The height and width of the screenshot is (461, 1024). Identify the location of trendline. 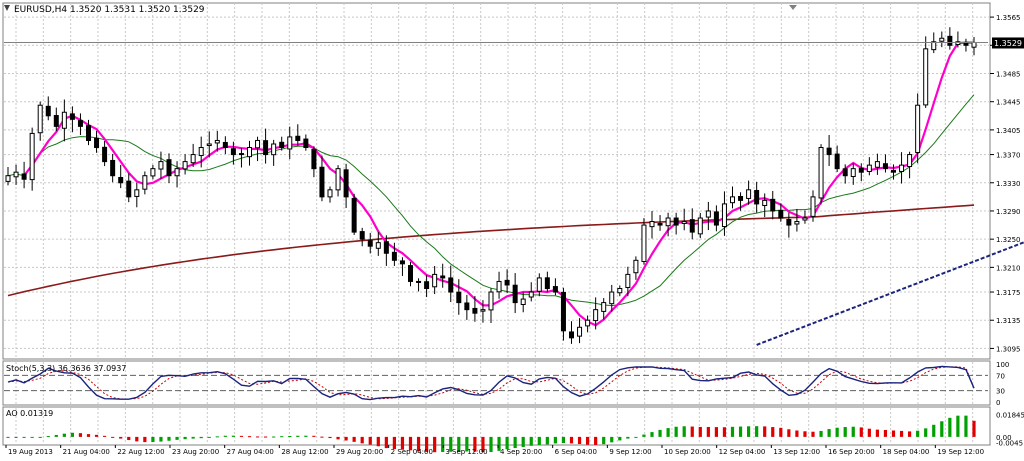
(890, 293).